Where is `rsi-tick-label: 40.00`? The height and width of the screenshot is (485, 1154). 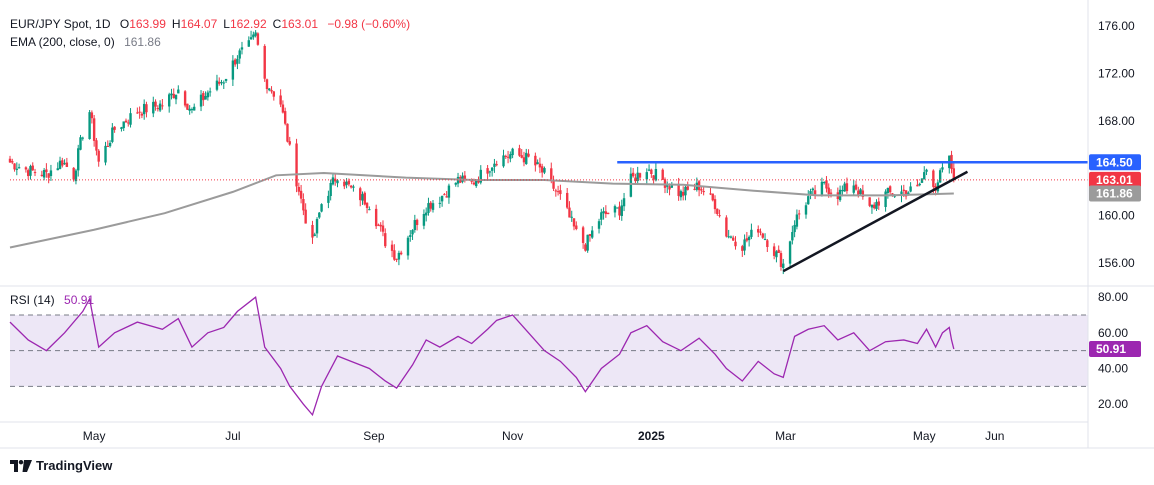
rsi-tick-label: 40.00 is located at coordinates (1113, 368).